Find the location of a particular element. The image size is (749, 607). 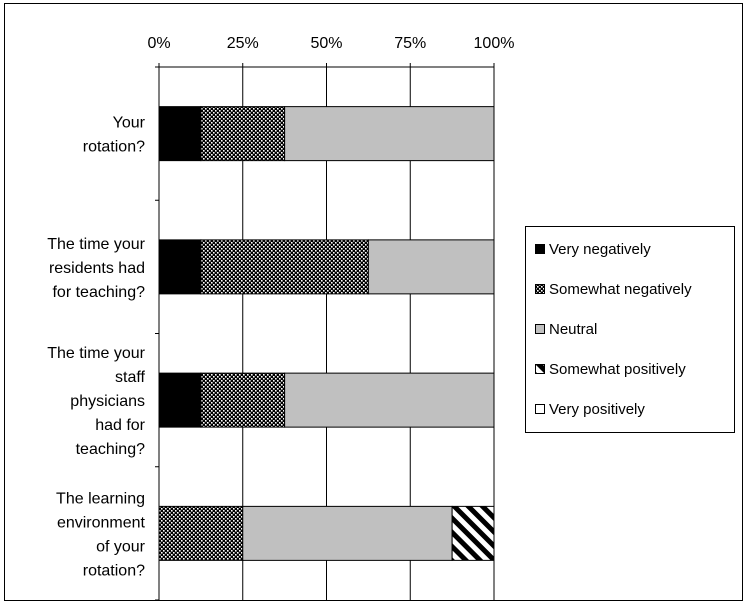

legend-item: Very negatively is located at coordinates (630, 249).